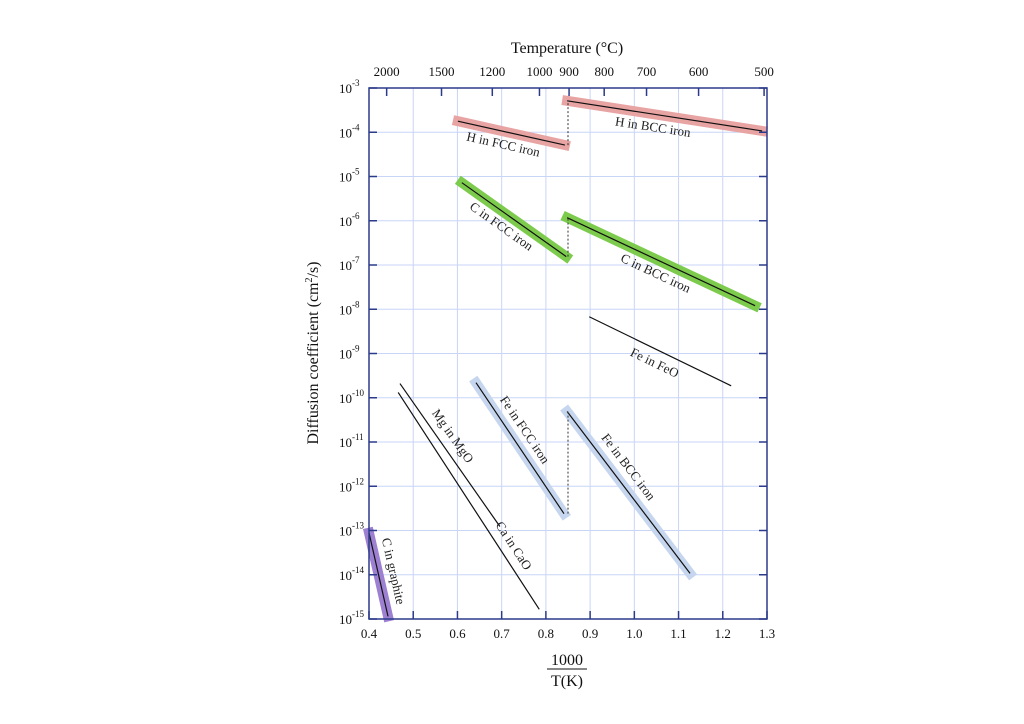  Describe the element at coordinates (351, 618) in the screenshot. I see `y-tick-label: 10⁻¹⁵` at that location.